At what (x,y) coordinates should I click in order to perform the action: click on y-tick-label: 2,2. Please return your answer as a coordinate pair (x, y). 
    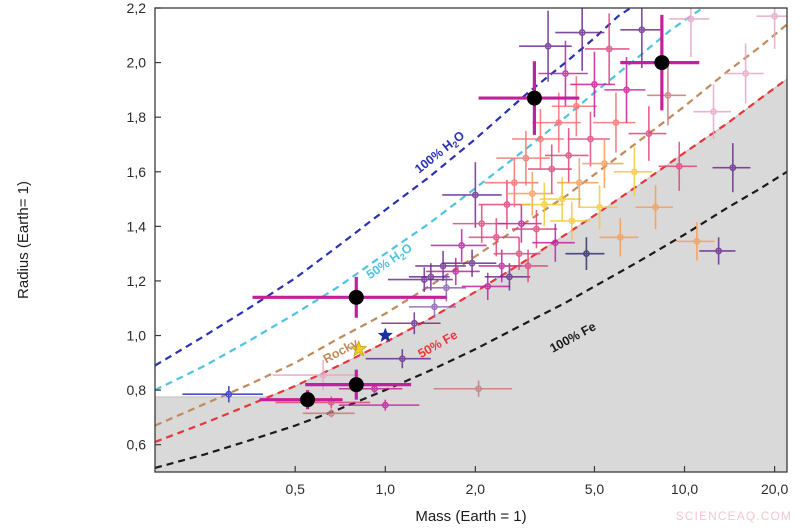
    Looking at the image, I should click on (137, 8).